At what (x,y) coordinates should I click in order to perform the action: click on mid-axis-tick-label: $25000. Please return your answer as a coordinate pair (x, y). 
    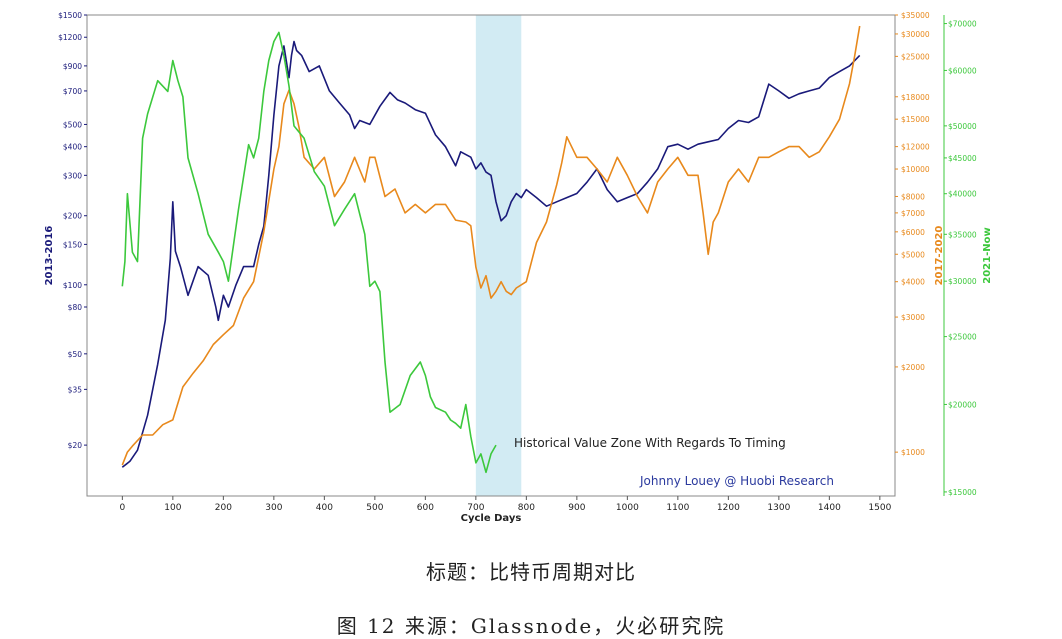
    Looking at the image, I should click on (915, 56).